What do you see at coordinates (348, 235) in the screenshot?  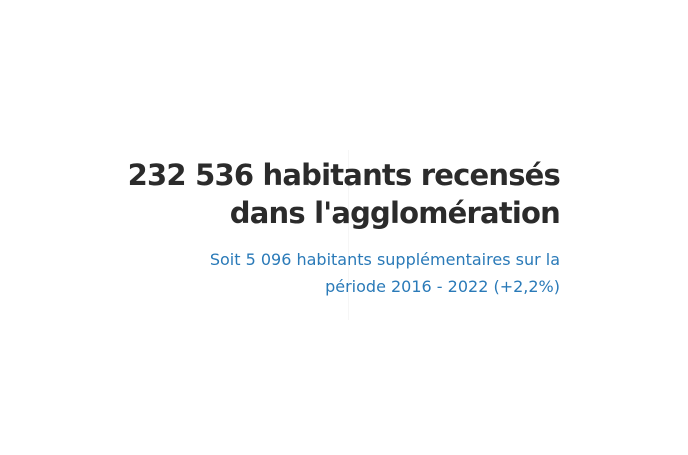 I see `divider` at bounding box center [348, 235].